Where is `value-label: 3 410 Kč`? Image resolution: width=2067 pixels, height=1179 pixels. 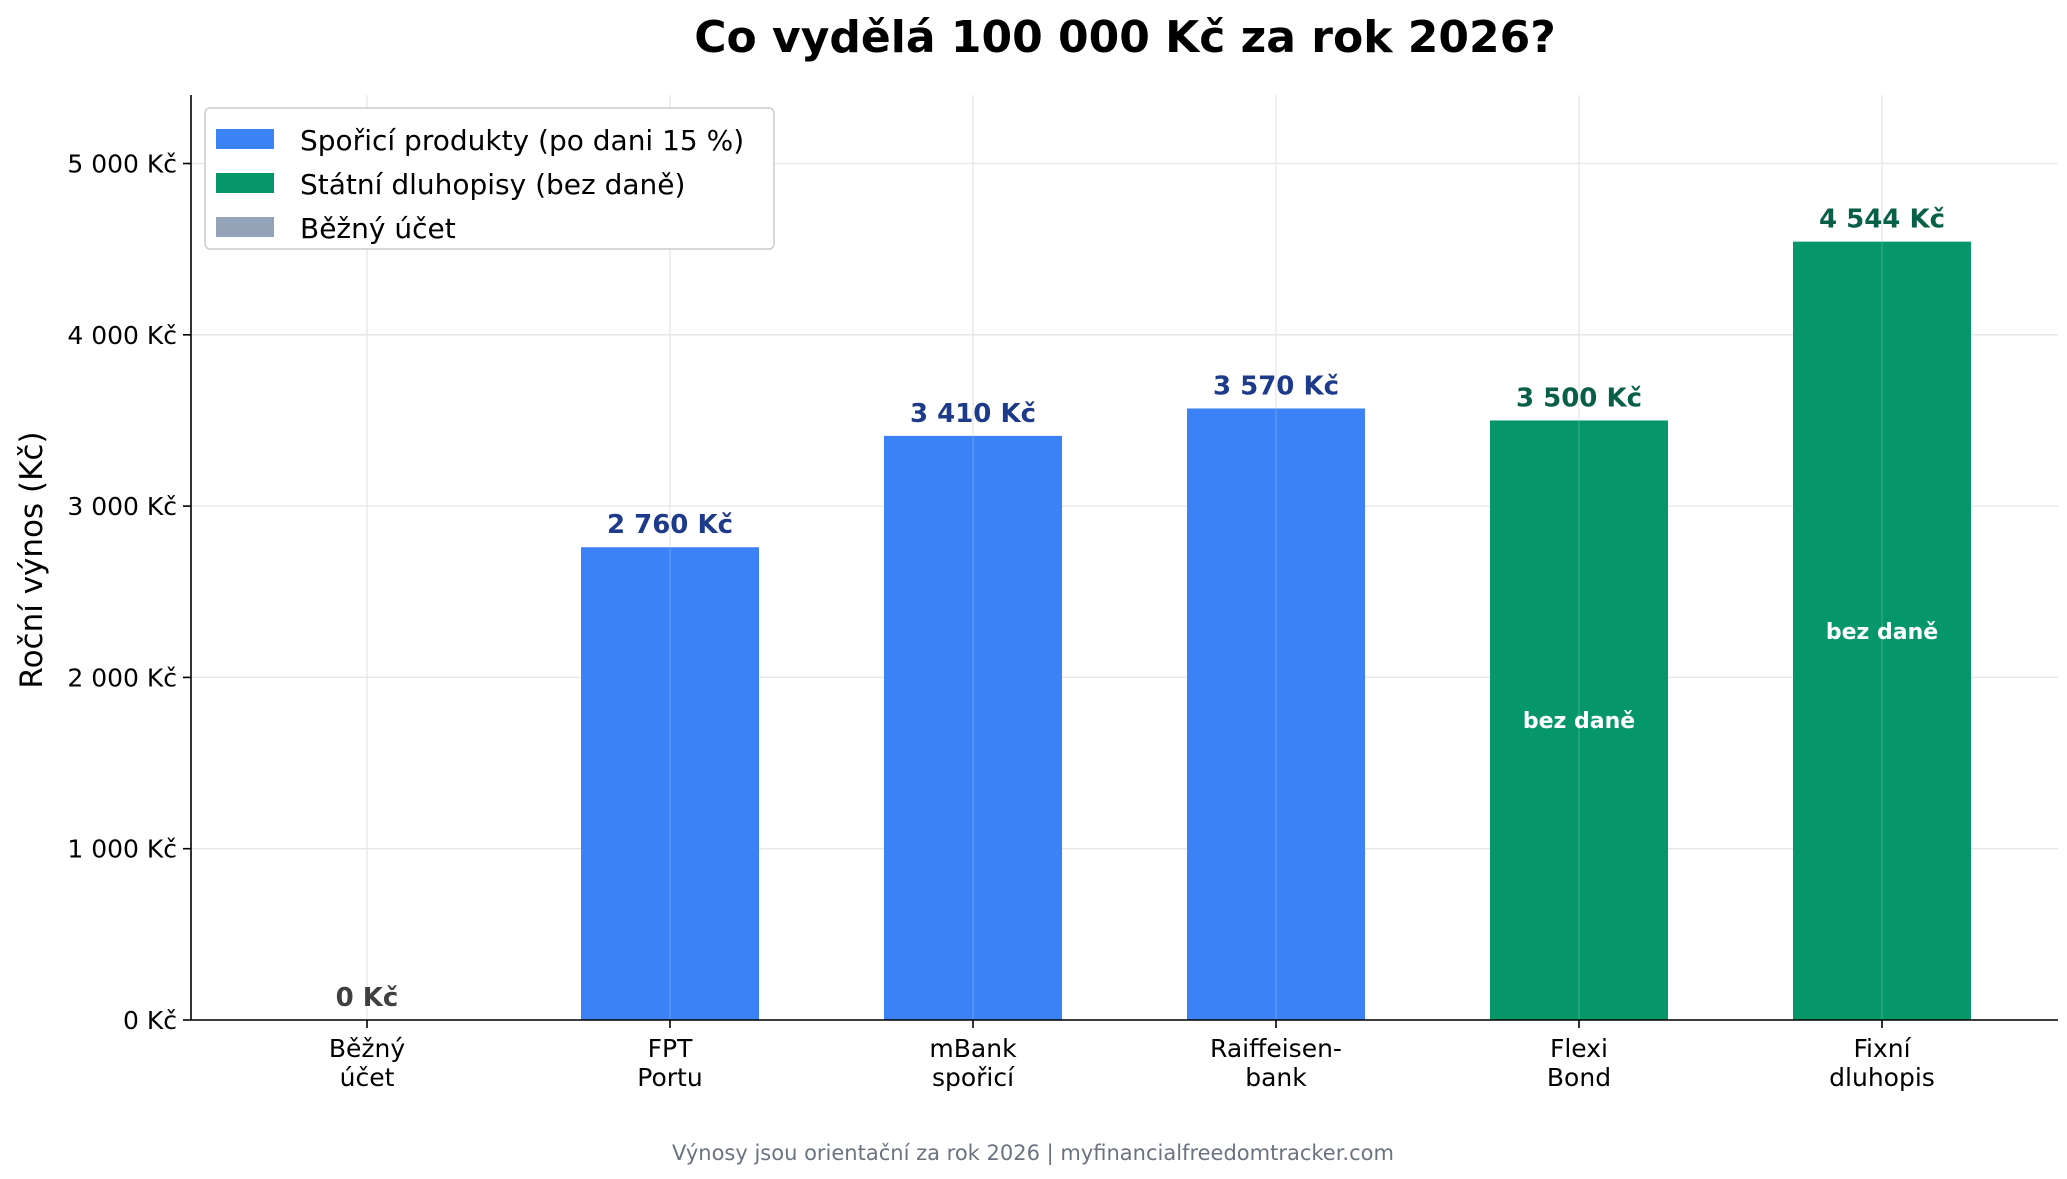
value-label: 3 410 Kč is located at coordinates (973, 414).